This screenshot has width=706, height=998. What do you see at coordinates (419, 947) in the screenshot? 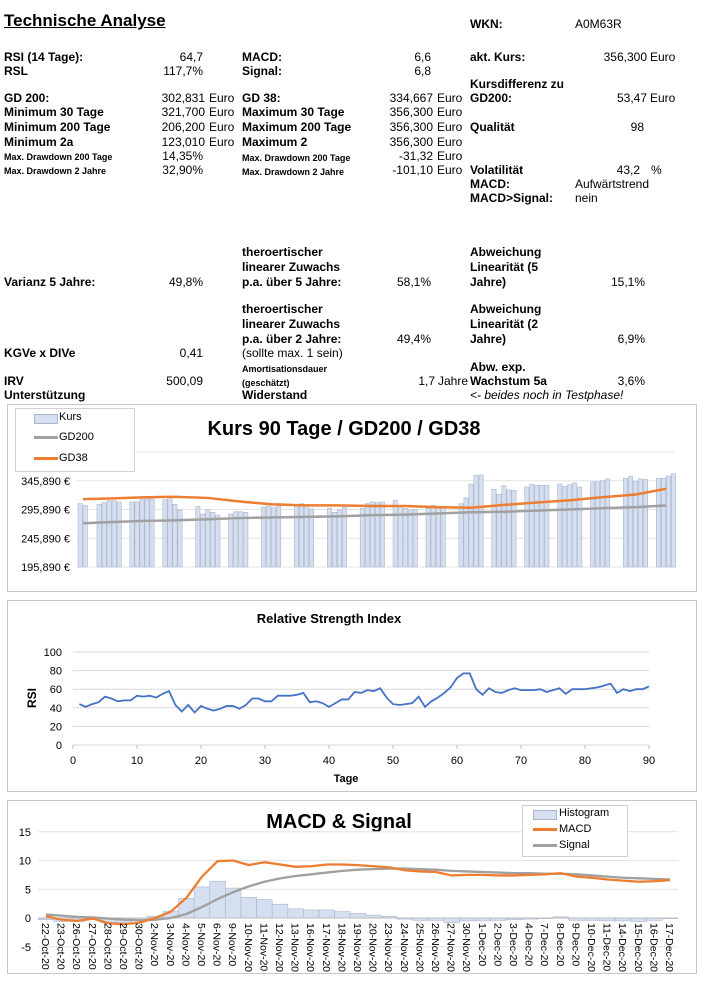
I see `x-tick-label: 25-Nov-20` at bounding box center [419, 947].